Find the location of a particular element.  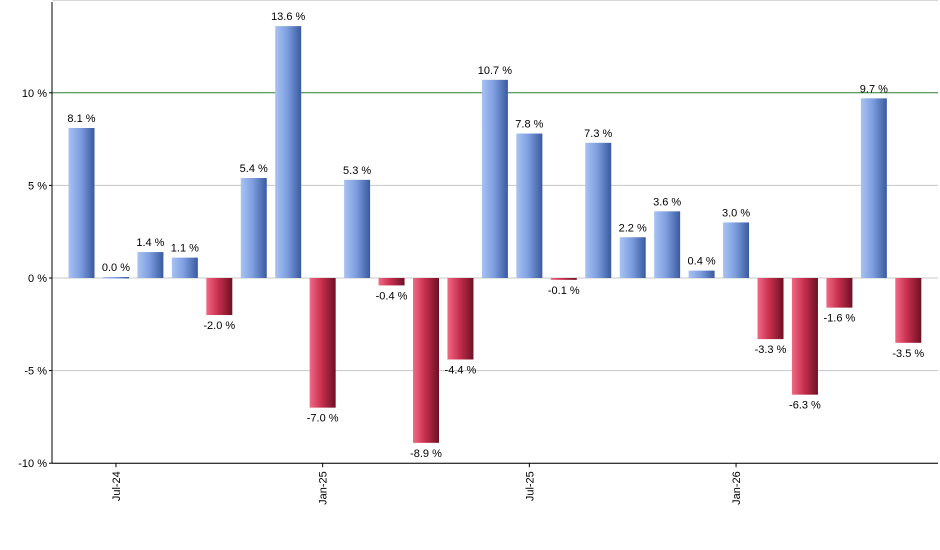

data-label: -1.6 % is located at coordinates (840, 319).